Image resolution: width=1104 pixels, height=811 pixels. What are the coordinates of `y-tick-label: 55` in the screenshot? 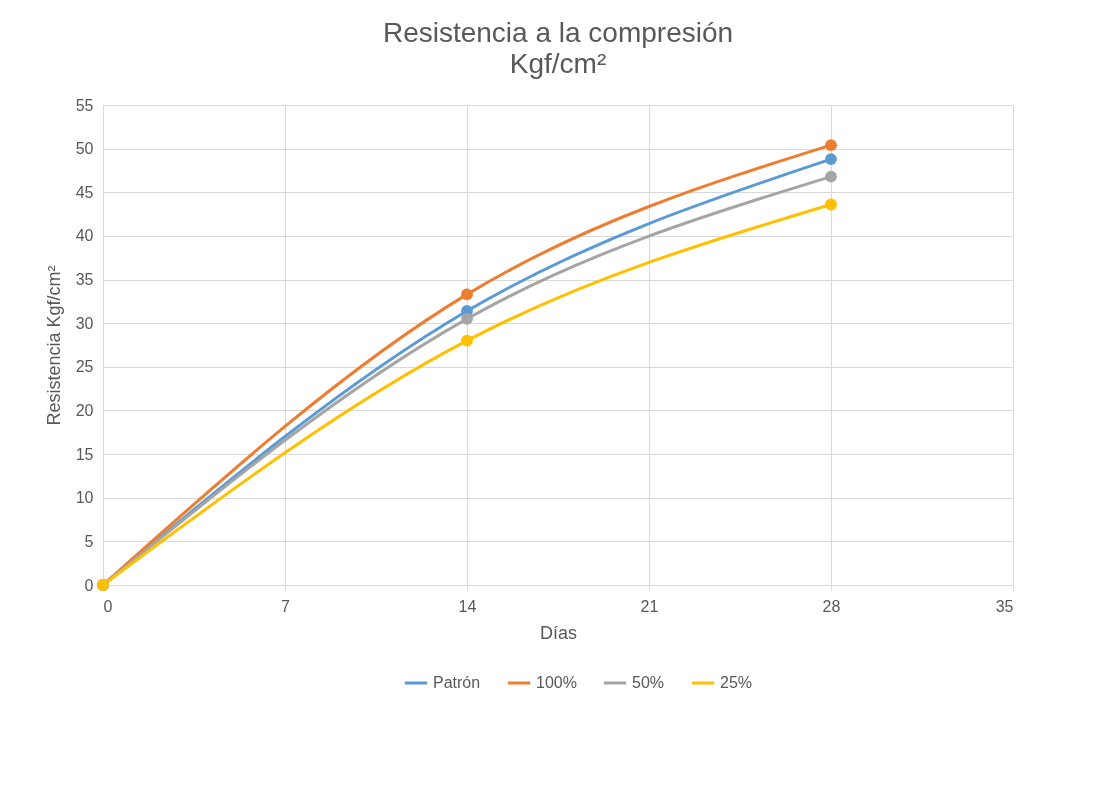 It's located at (84, 105).